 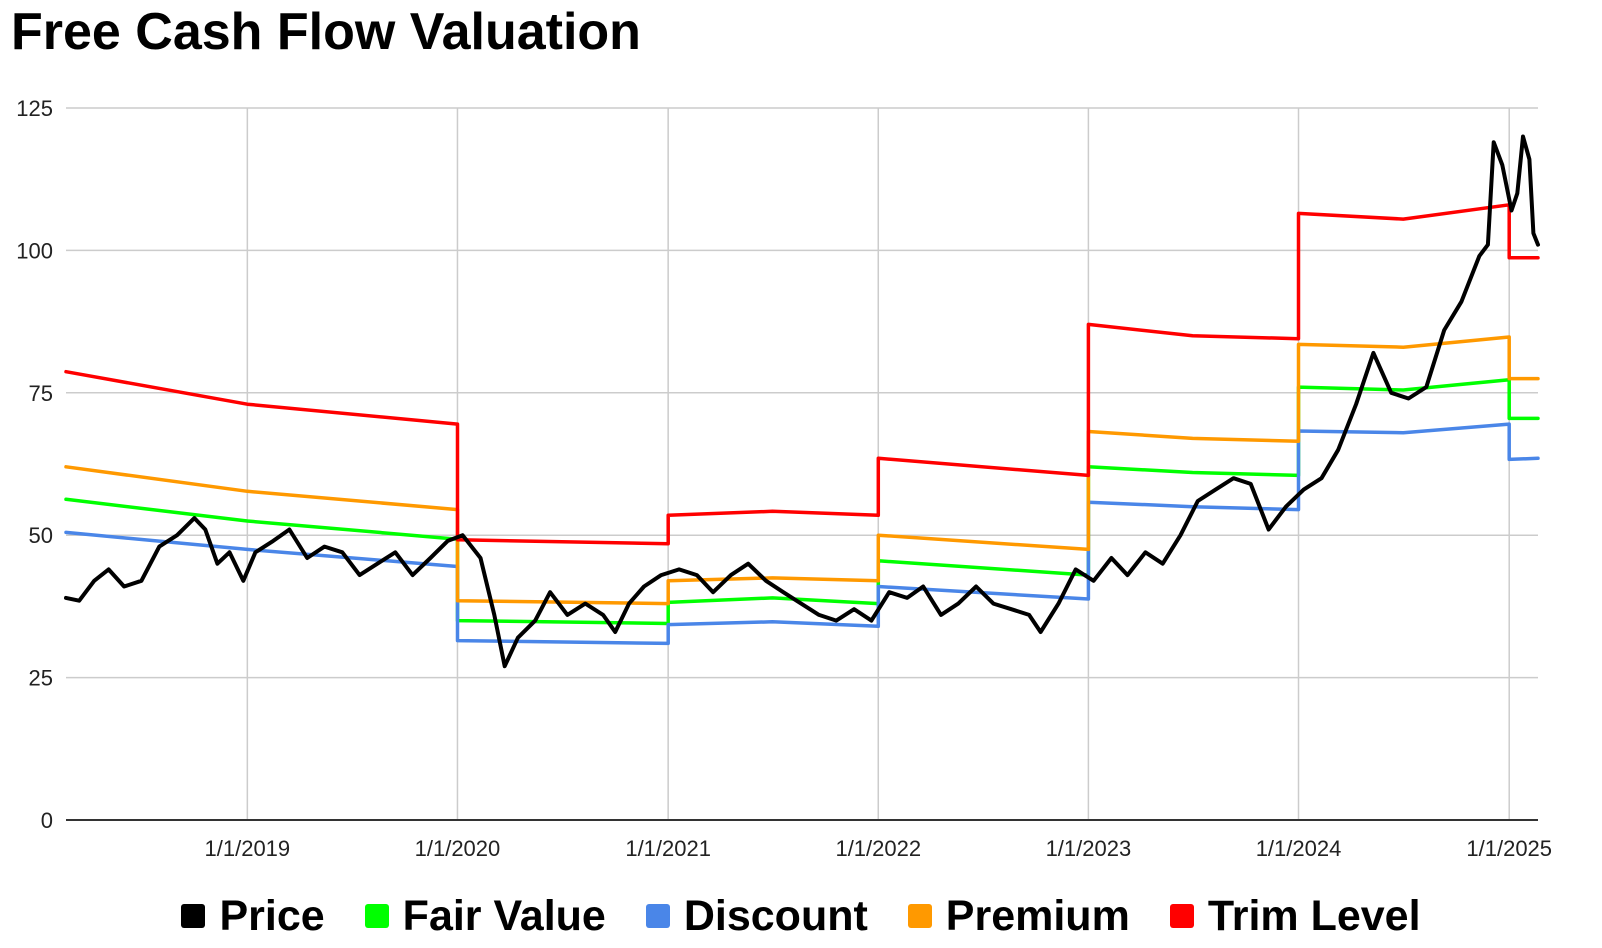 I want to click on legend-item-discount: Discount, so click(x=756, y=916).